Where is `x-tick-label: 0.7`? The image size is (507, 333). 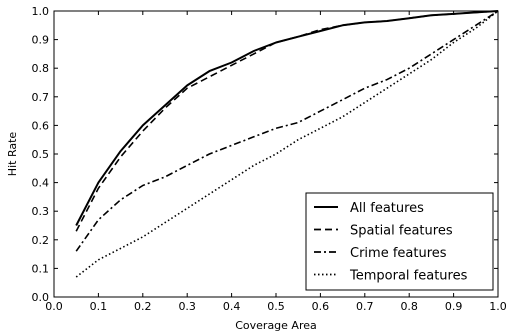
x-tick-label: 0.7 is located at coordinates (365, 306).